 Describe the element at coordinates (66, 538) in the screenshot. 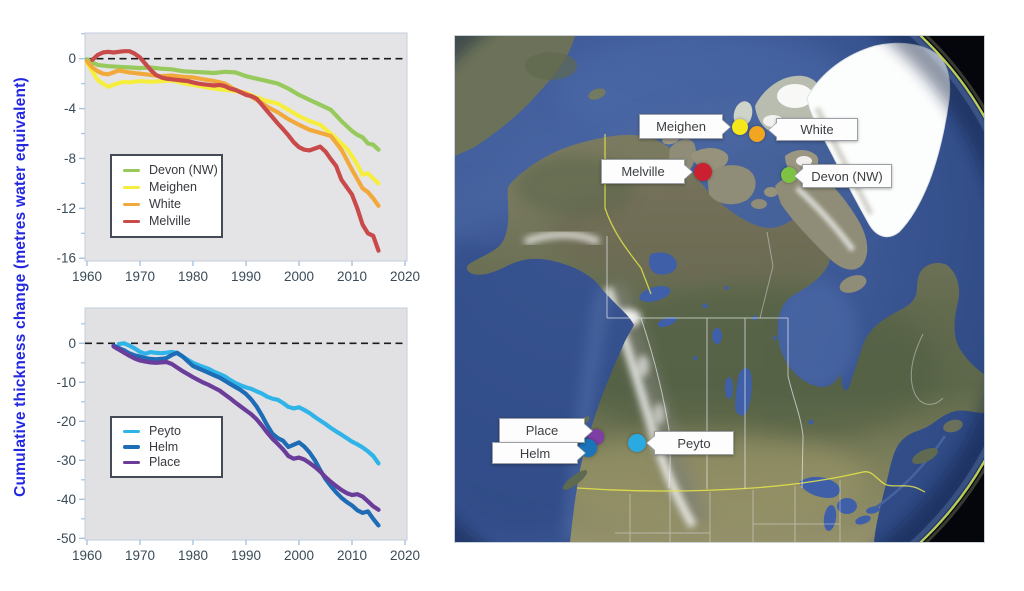

I see `svg-text: -50` at that location.